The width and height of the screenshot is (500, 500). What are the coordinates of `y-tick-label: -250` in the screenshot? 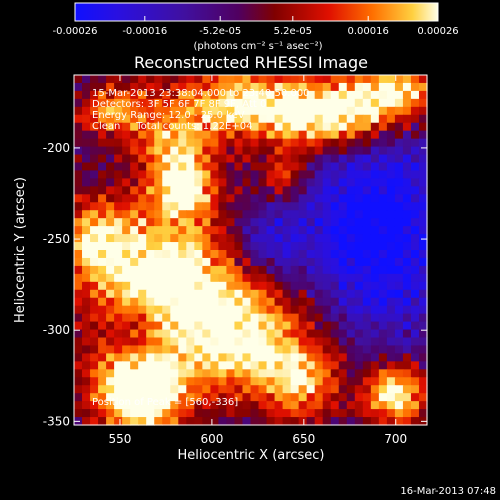 It's located at (56, 239).